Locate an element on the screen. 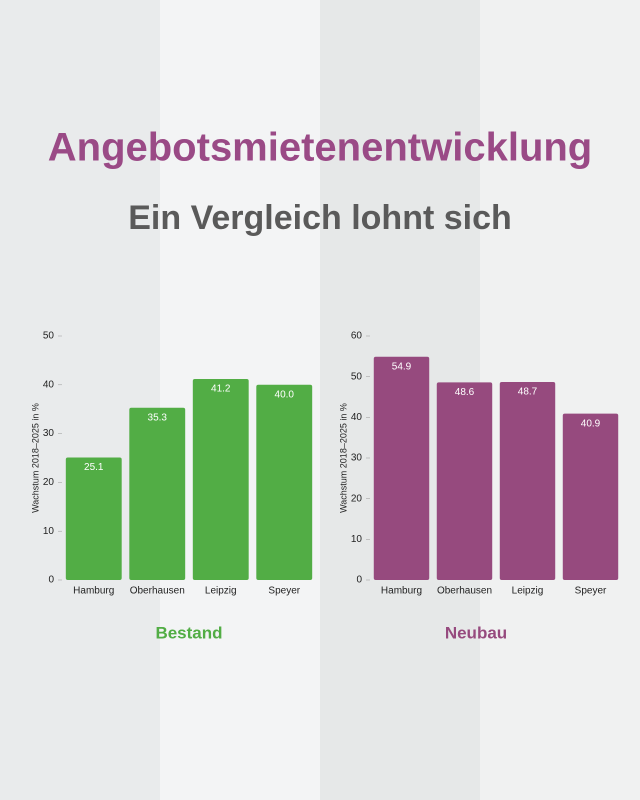 The width and height of the screenshot is (640, 800). value-label: 40.9 is located at coordinates (591, 423).